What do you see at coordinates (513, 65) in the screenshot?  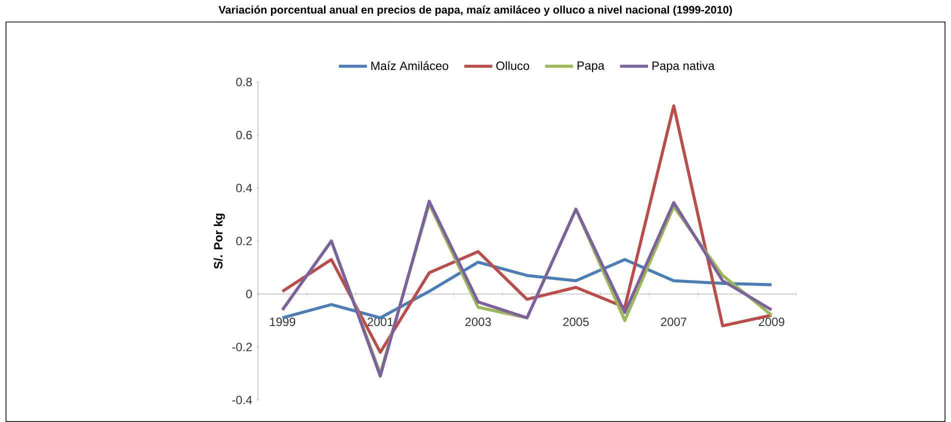 I see `legend-label: Olluco` at bounding box center [513, 65].